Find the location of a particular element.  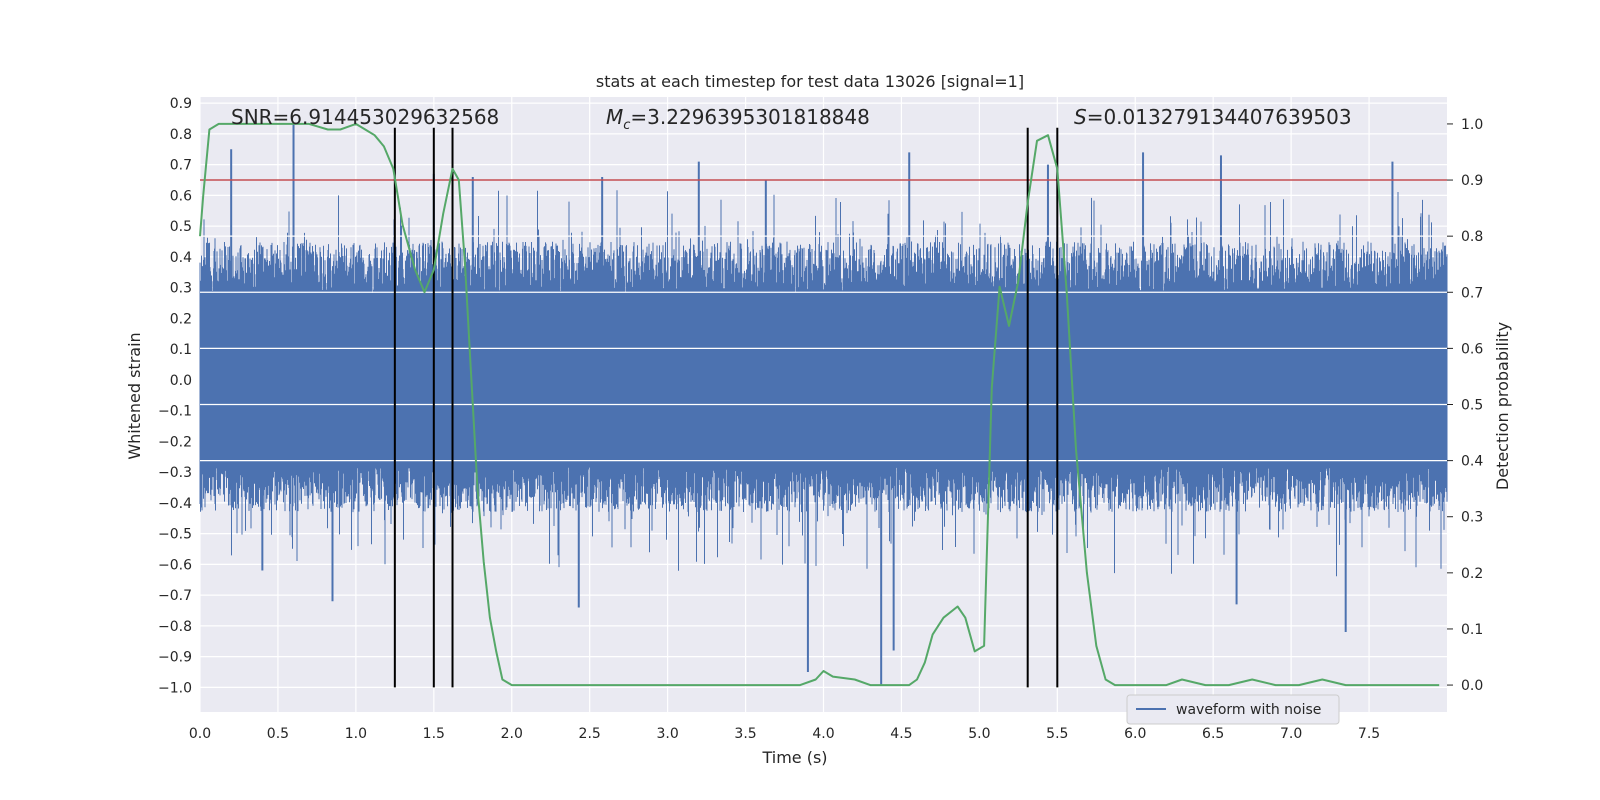

y-left-tick-label: 0.5 is located at coordinates (181, 227).